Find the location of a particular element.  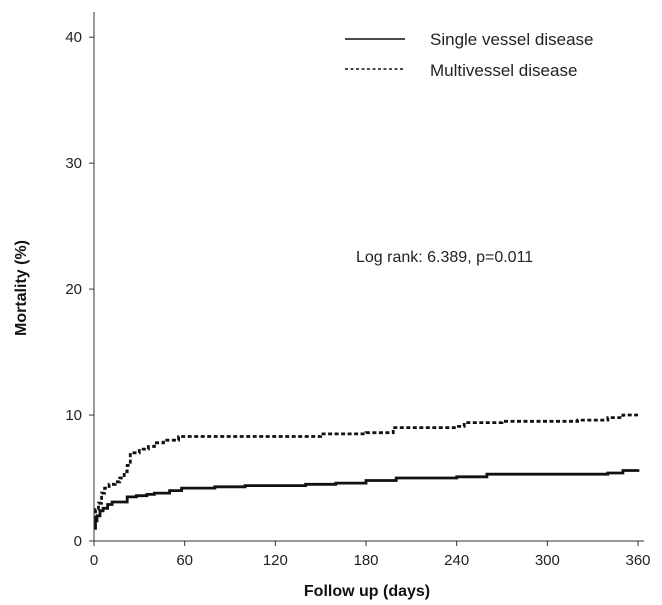

x-tick-label: 360 is located at coordinates (637, 560).